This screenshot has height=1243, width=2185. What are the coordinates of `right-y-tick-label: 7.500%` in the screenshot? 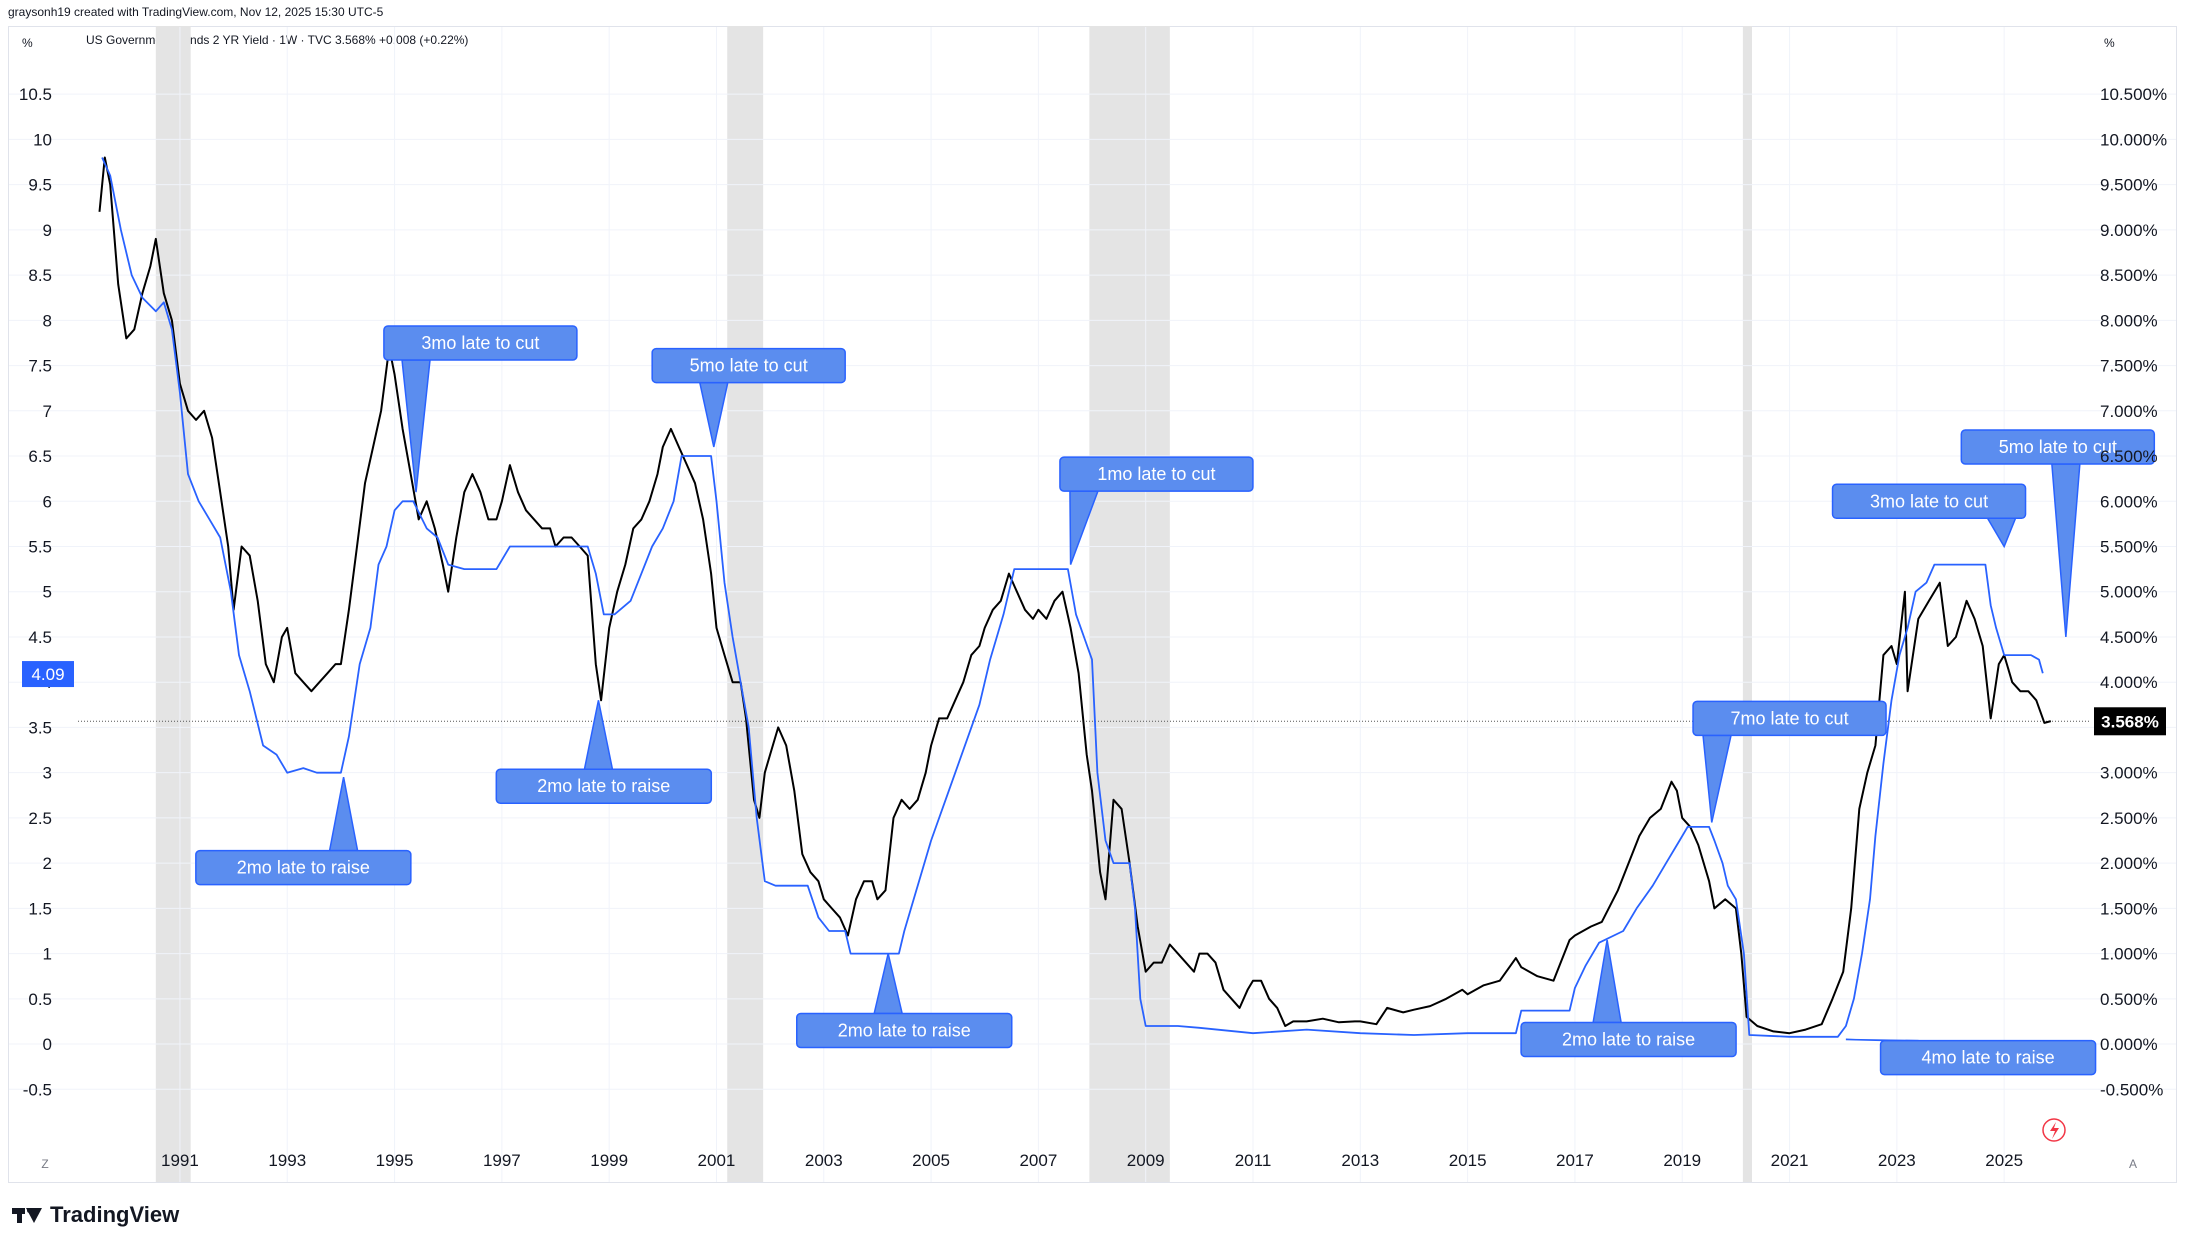 It's located at (2129, 366).